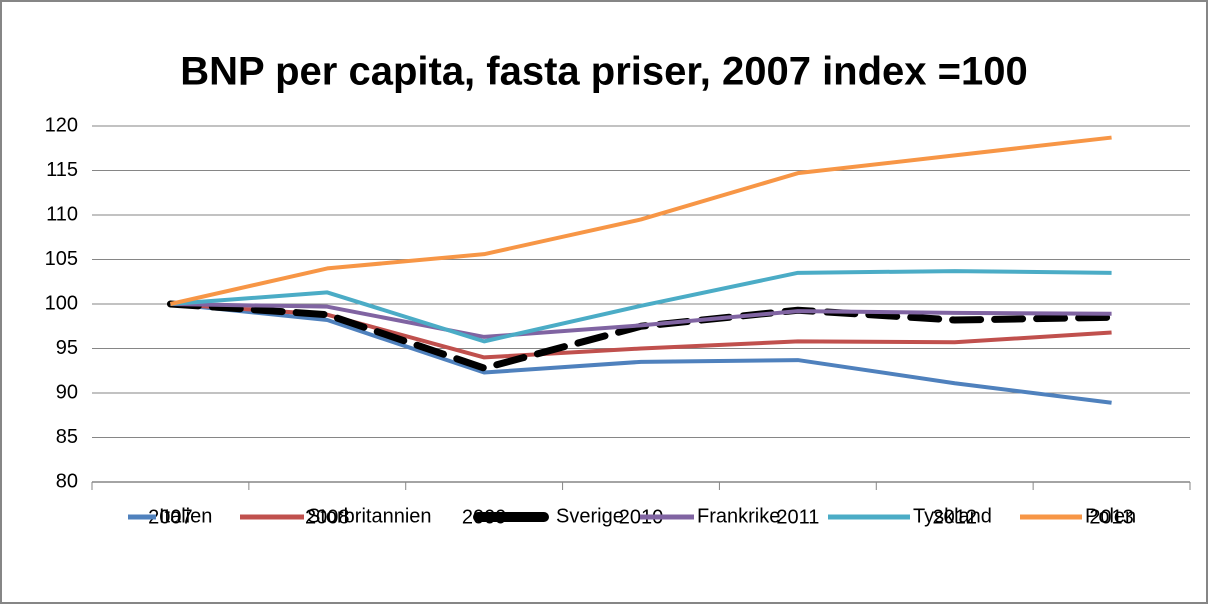  I want to click on legend-label: Polen, so click(1110, 516).